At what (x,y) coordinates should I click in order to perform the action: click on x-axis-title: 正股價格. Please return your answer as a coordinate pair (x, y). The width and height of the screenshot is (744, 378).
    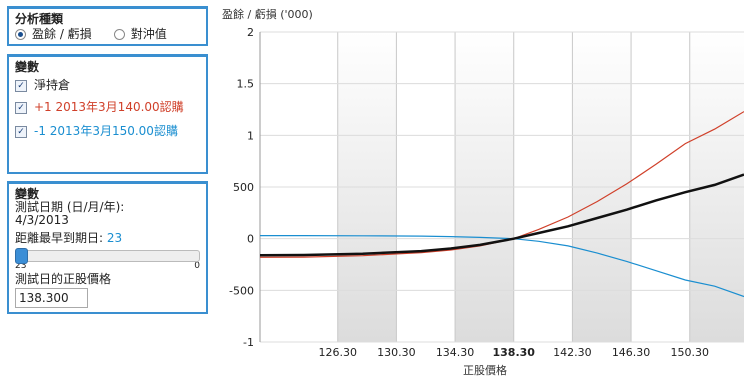
    Looking at the image, I should click on (485, 370).